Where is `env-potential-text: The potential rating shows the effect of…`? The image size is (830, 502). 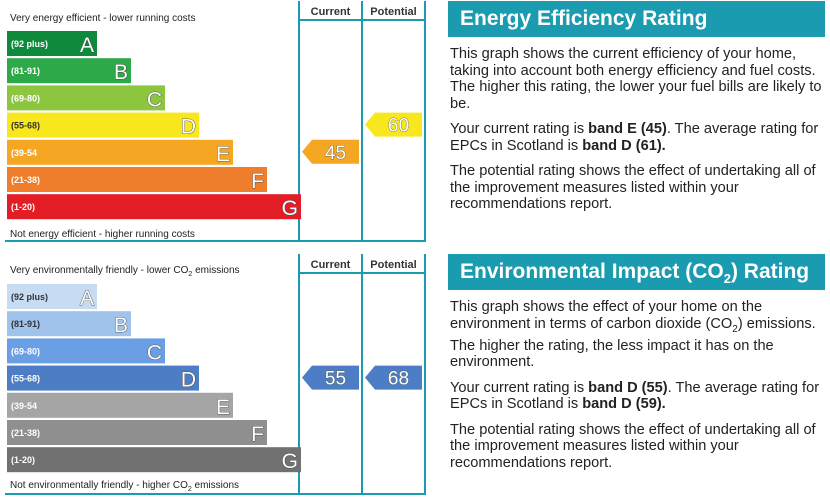 env-potential-text: The potential rating shows the effect of… is located at coordinates (633, 446).